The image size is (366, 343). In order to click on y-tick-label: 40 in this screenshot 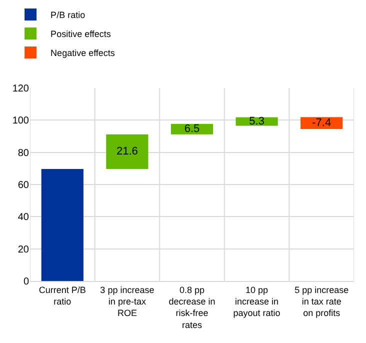, I will do `click(24, 218)`.